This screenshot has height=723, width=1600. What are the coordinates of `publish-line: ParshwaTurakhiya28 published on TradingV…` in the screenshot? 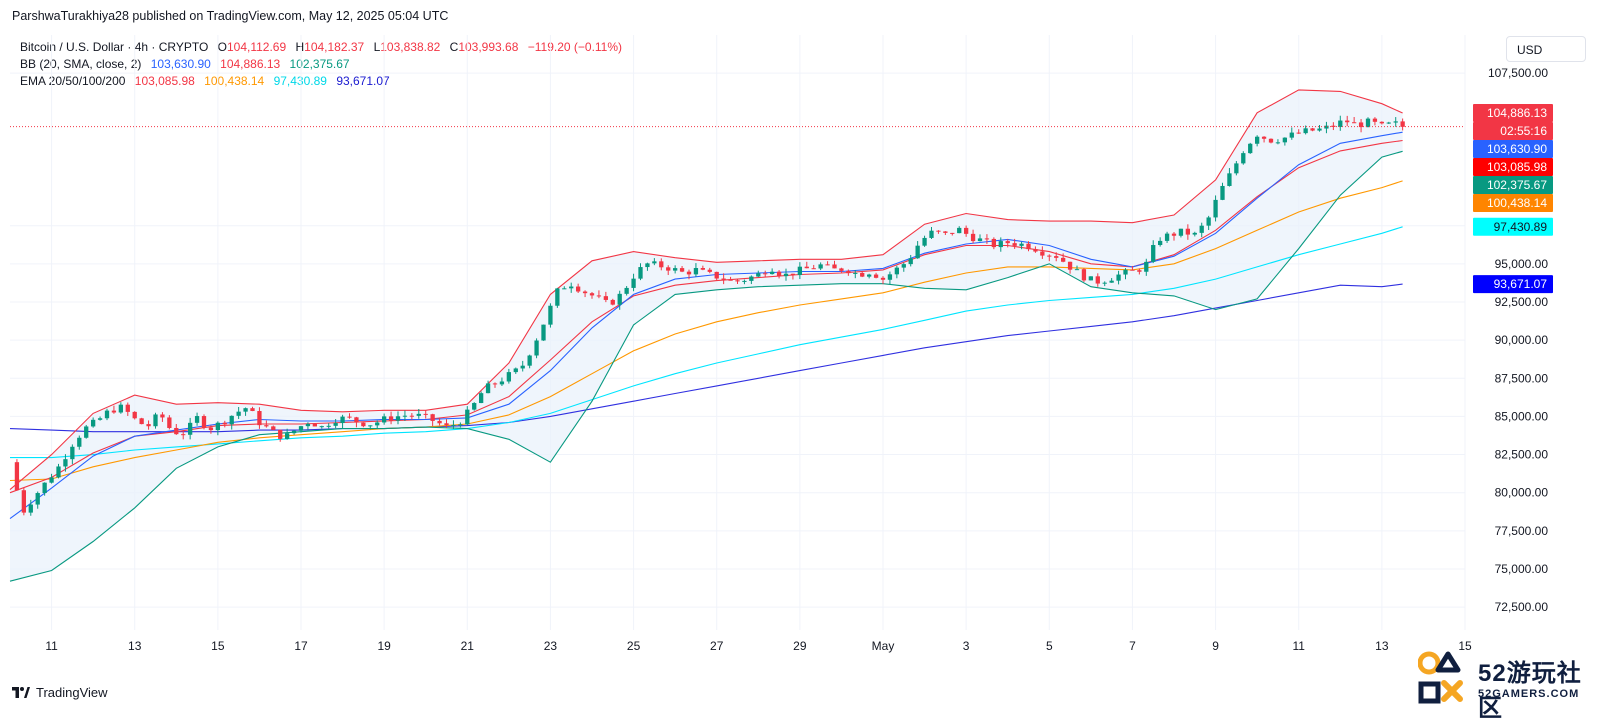 It's located at (230, 16).